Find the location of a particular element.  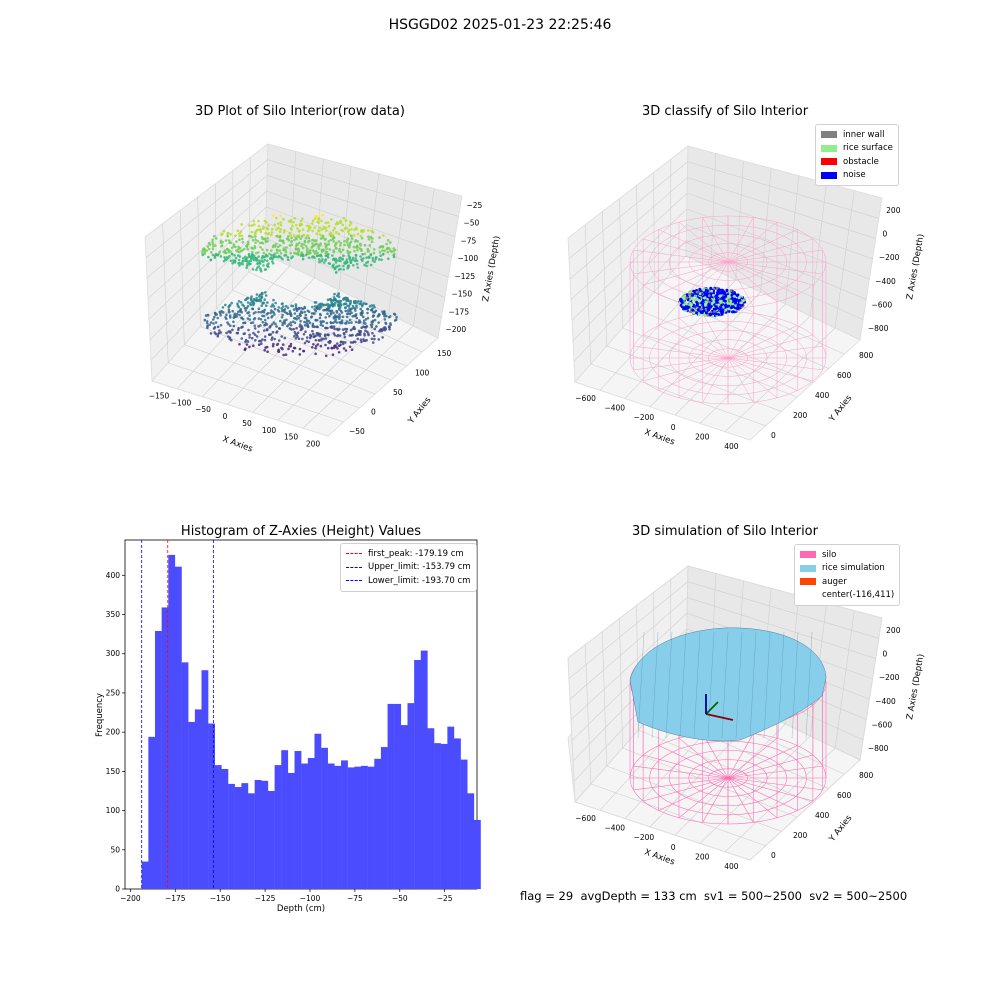

classify-plot-title: 3D classify of Silo Interior is located at coordinates (725, 111).